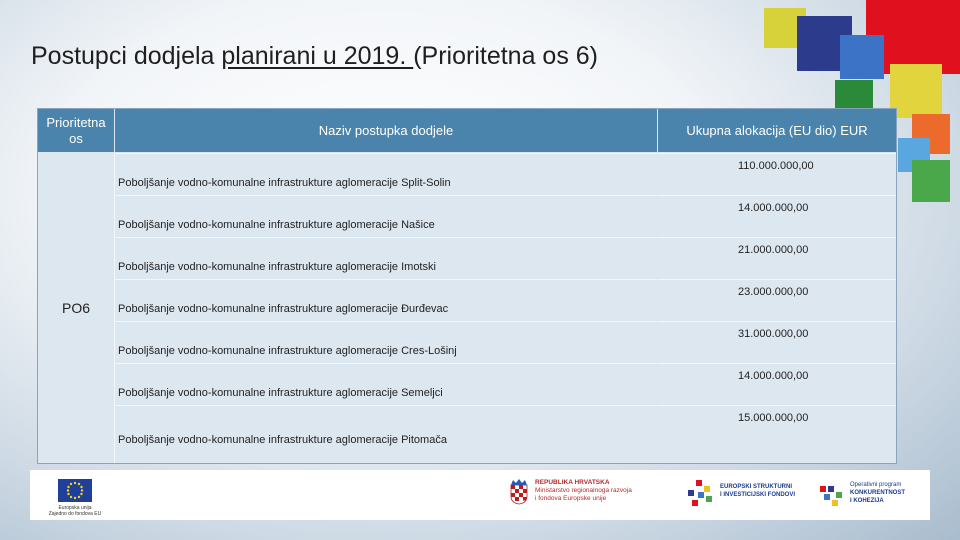 The width and height of the screenshot is (960, 540). What do you see at coordinates (75, 508) in the screenshot?
I see `eu-line-1: Europska unija` at bounding box center [75, 508].